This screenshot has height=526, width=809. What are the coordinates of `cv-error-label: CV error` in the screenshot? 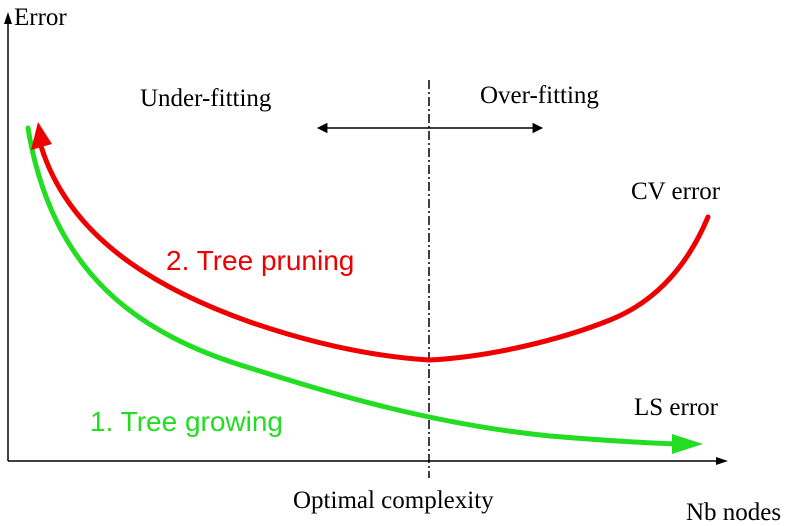 It's located at (676, 191).